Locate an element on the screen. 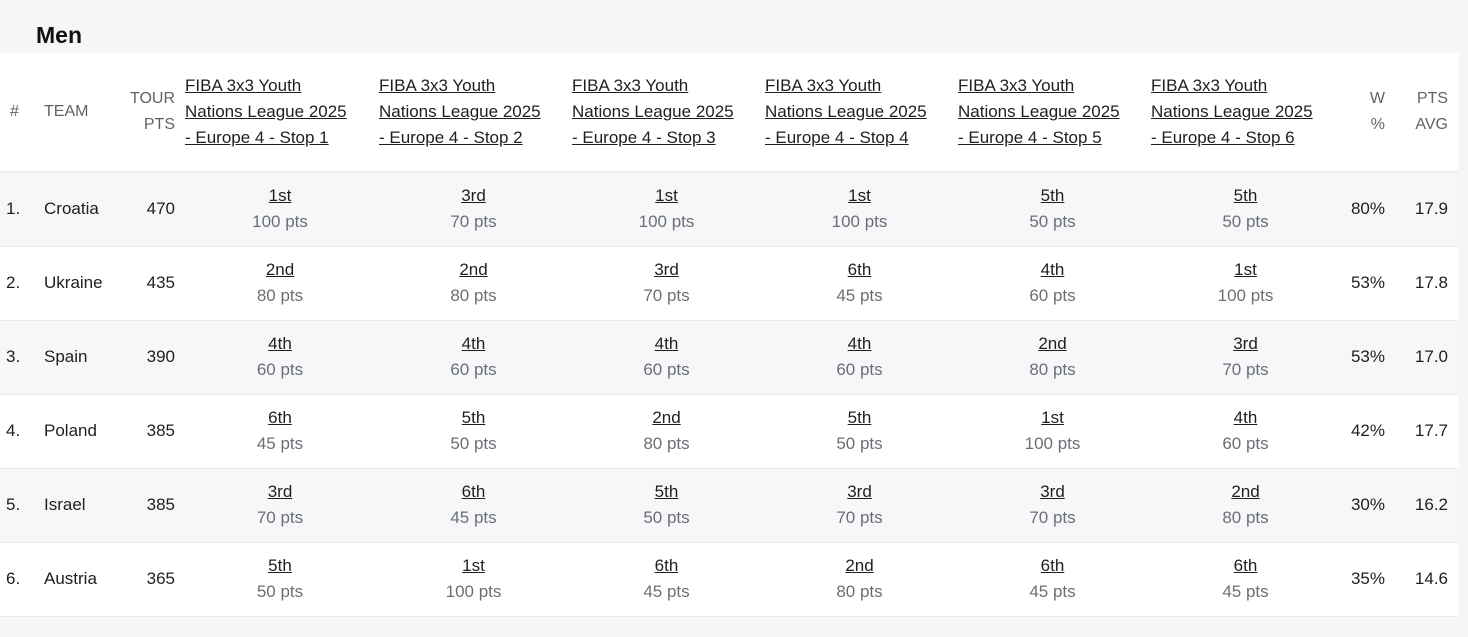 The image size is (1468, 637). tour-pts-header-line2: PTS is located at coordinates (159, 124).